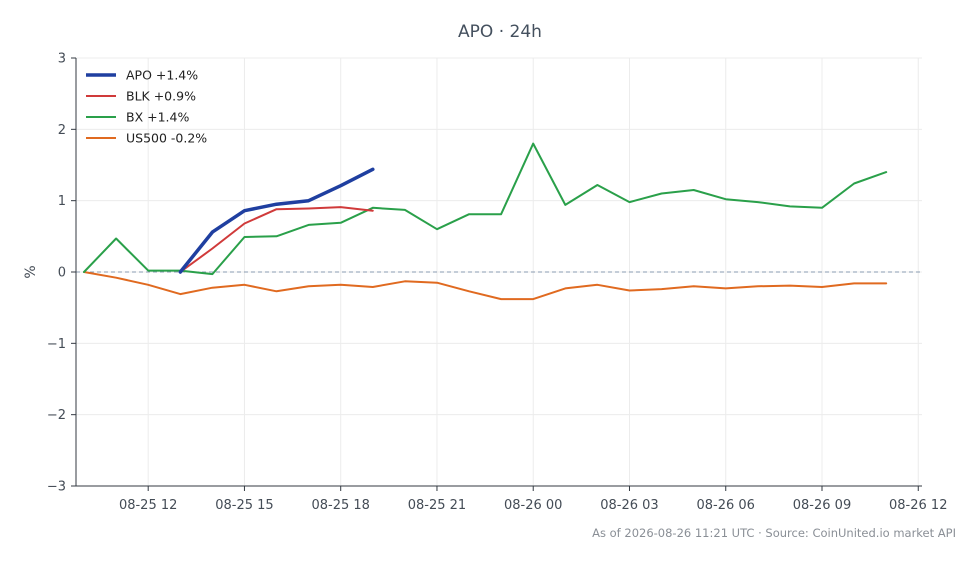  What do you see at coordinates (161, 96) in the screenshot?
I see `legend-label: BLK +0.9%` at bounding box center [161, 96].